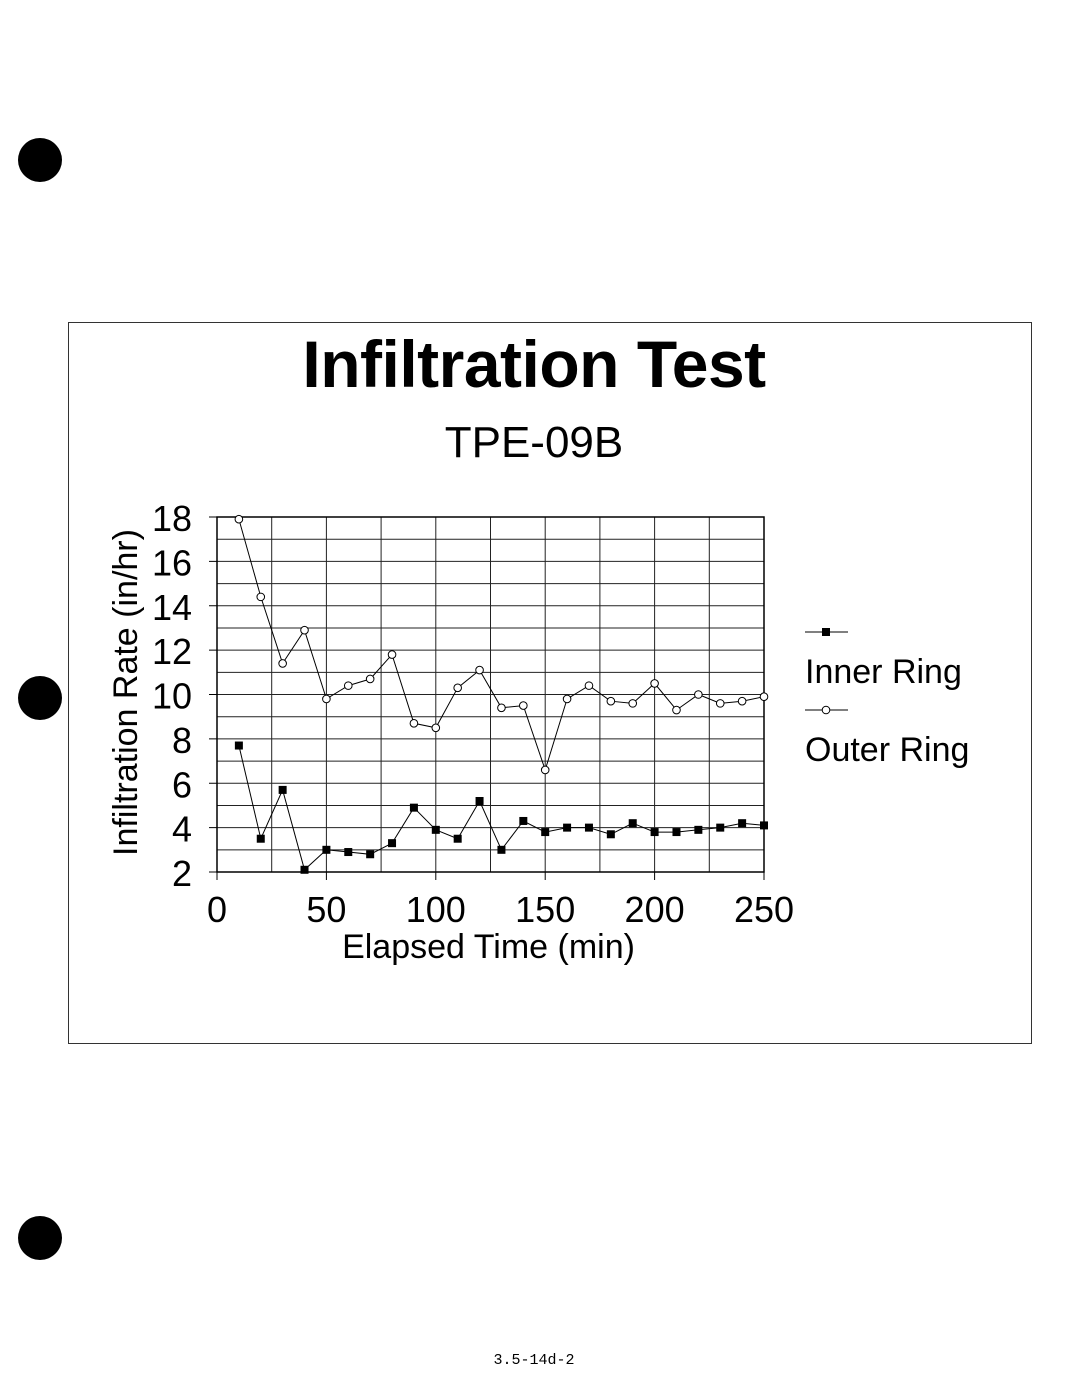 This screenshot has height=1380, width=1068. What do you see at coordinates (655, 909) in the screenshot?
I see `x-tick-label: 200` at bounding box center [655, 909].